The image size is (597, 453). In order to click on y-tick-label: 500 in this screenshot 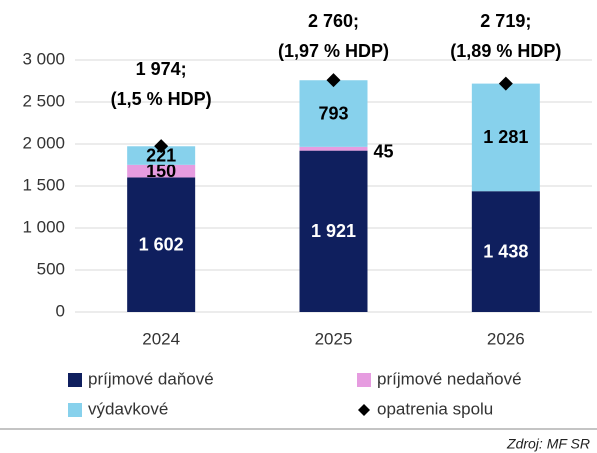, I will do `click(51, 268)`.